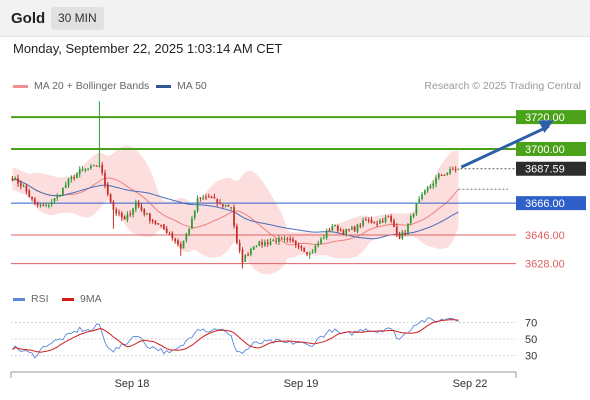  What do you see at coordinates (551, 168) in the screenshot?
I see `last-price-tag` at bounding box center [551, 168].